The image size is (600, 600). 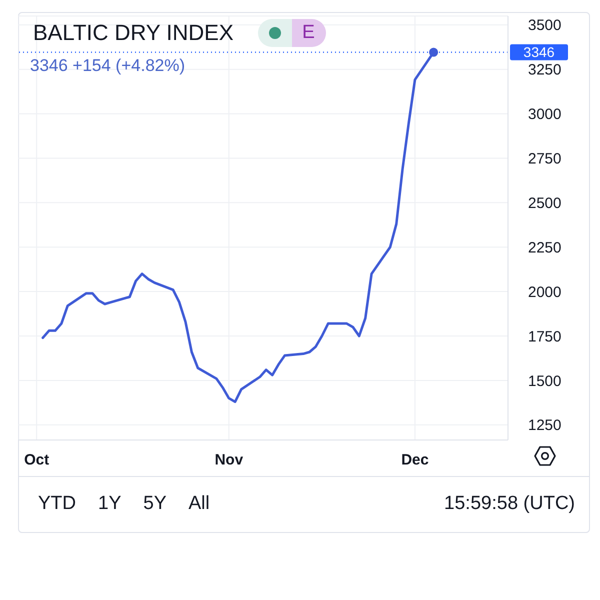 I want to click on x-tick-label: Nov, so click(x=229, y=460).